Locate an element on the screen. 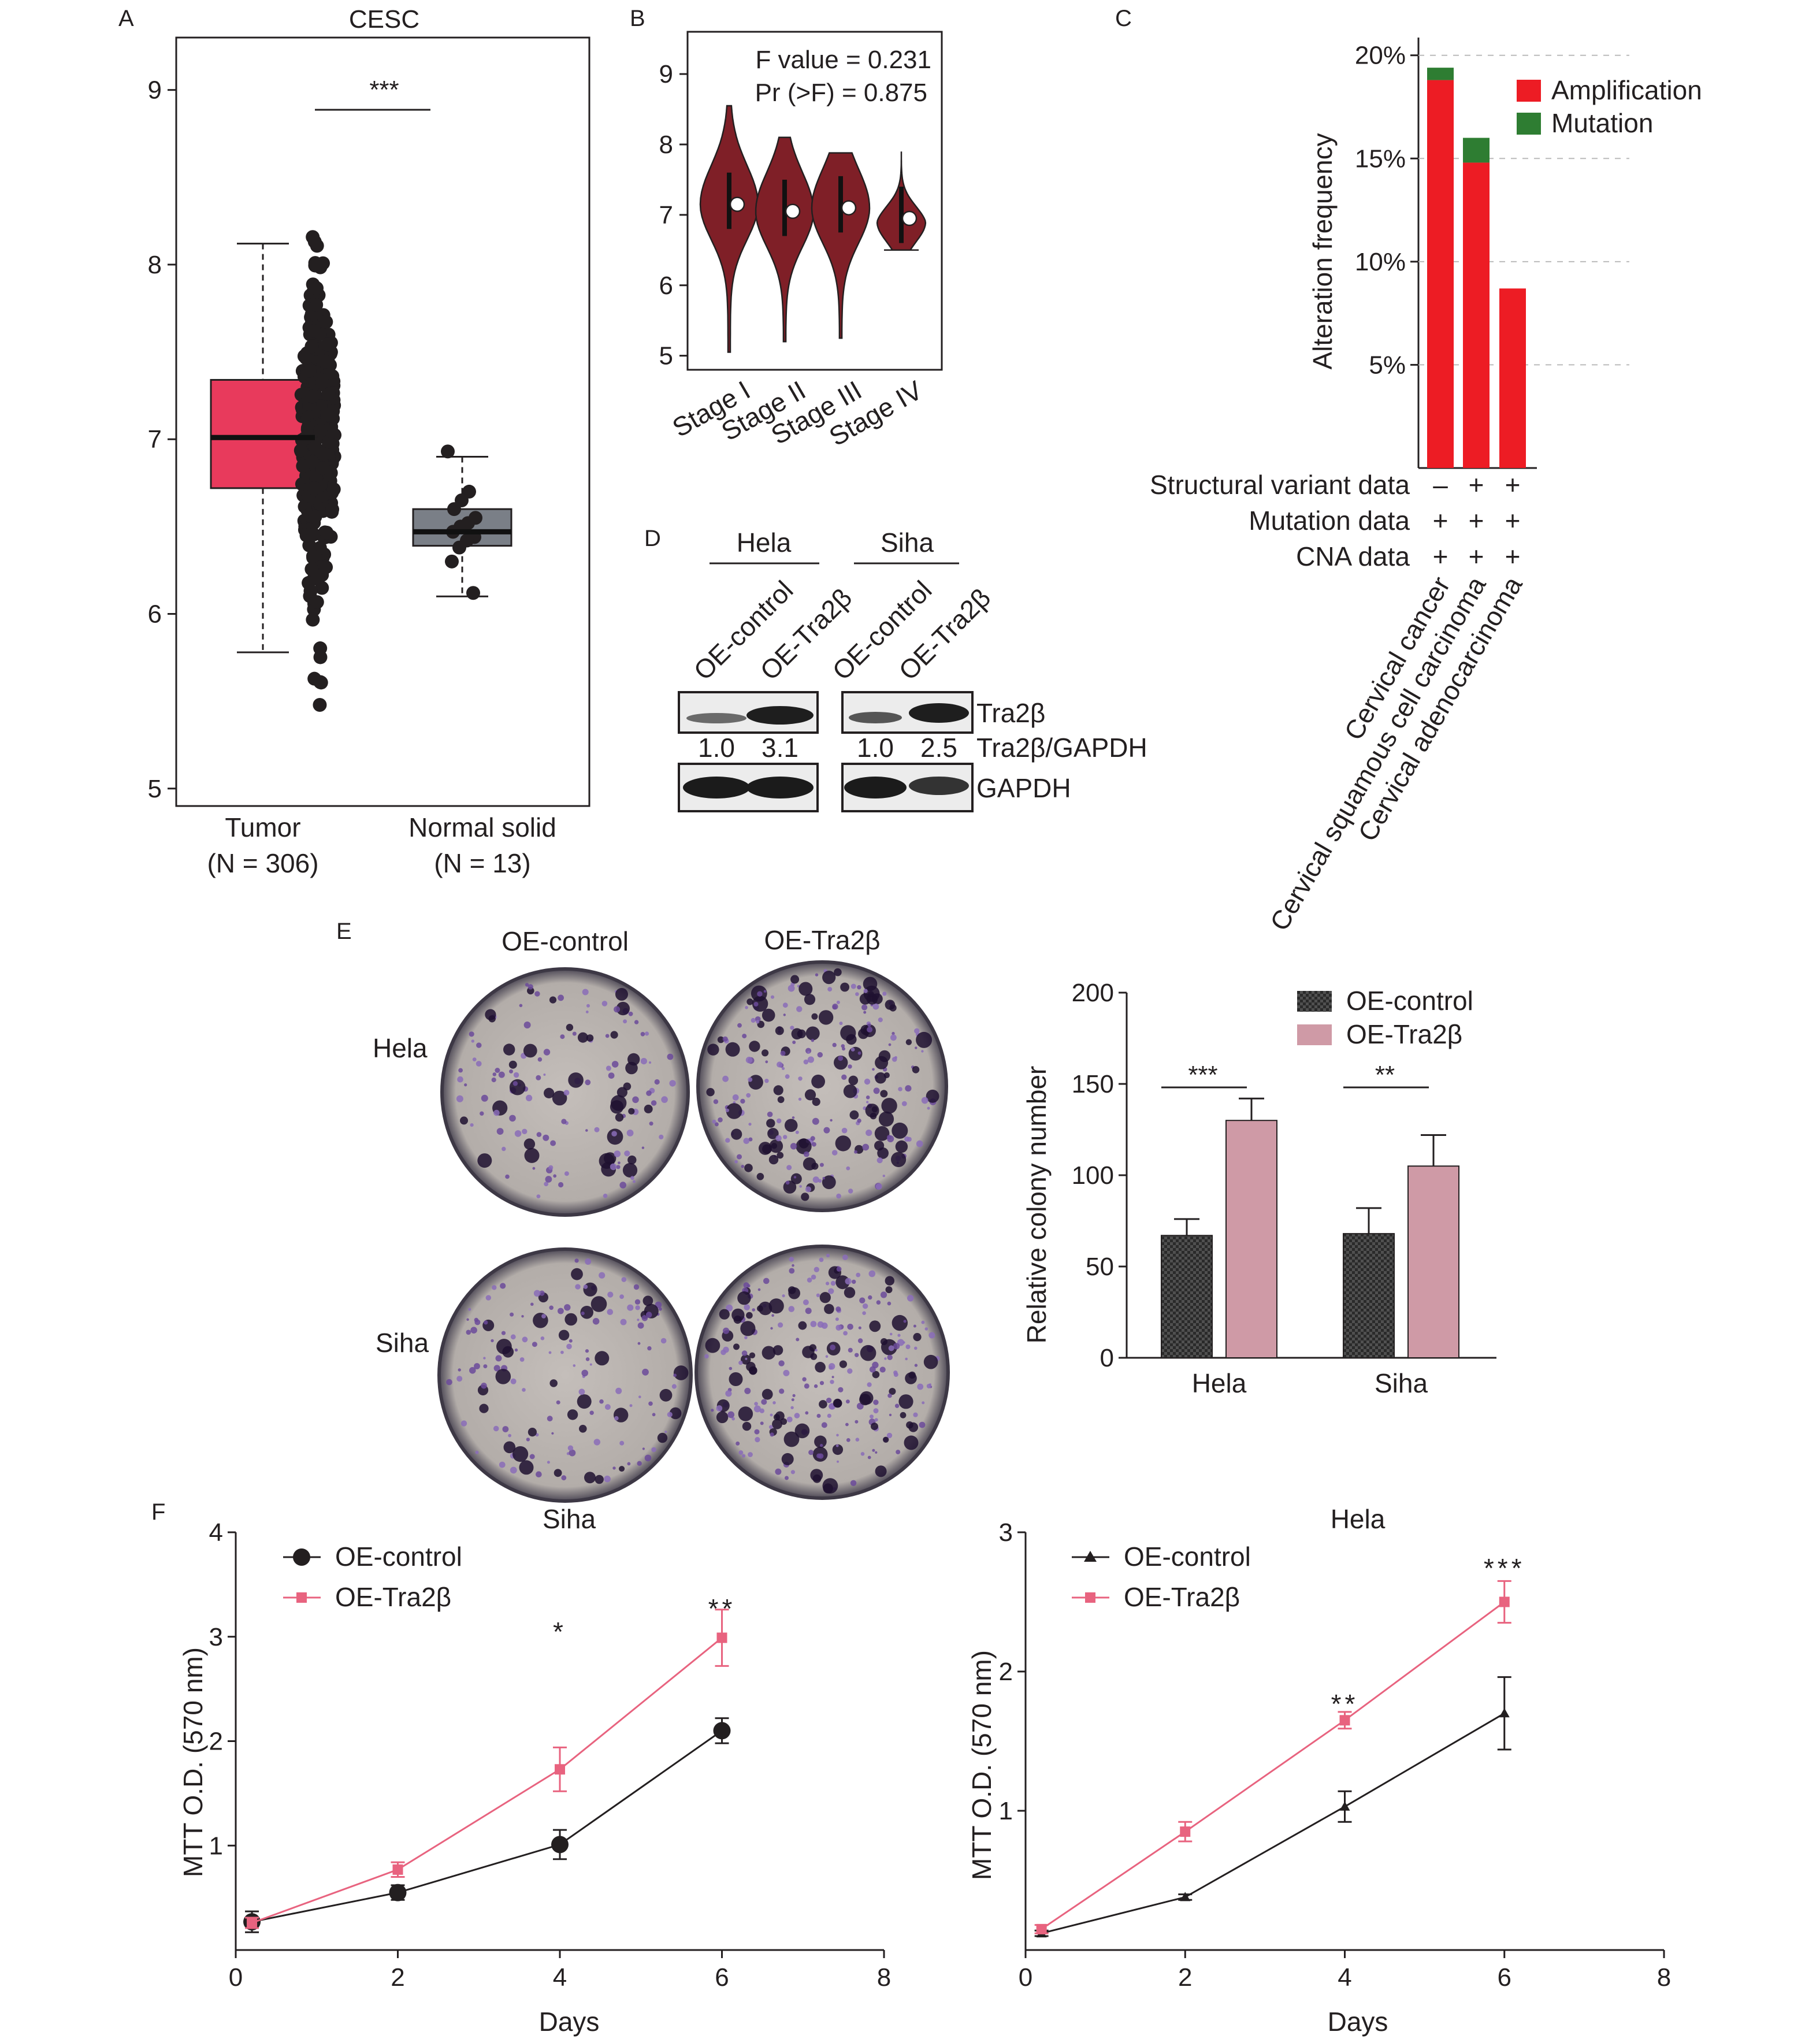  panel-a-n-tumor: (N = 306) is located at coordinates (262, 863).